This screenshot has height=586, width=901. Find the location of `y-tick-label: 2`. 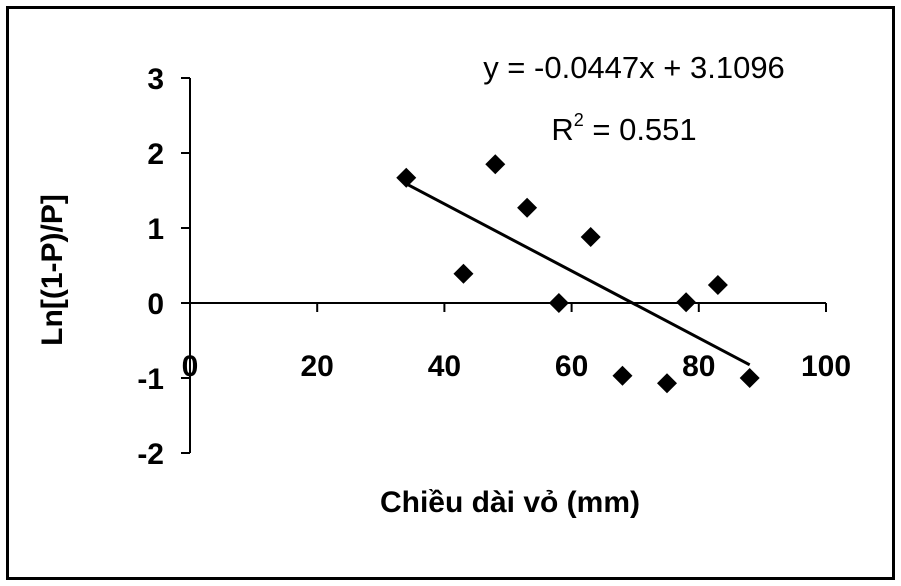

y-tick-label: 2 is located at coordinates (155, 154).